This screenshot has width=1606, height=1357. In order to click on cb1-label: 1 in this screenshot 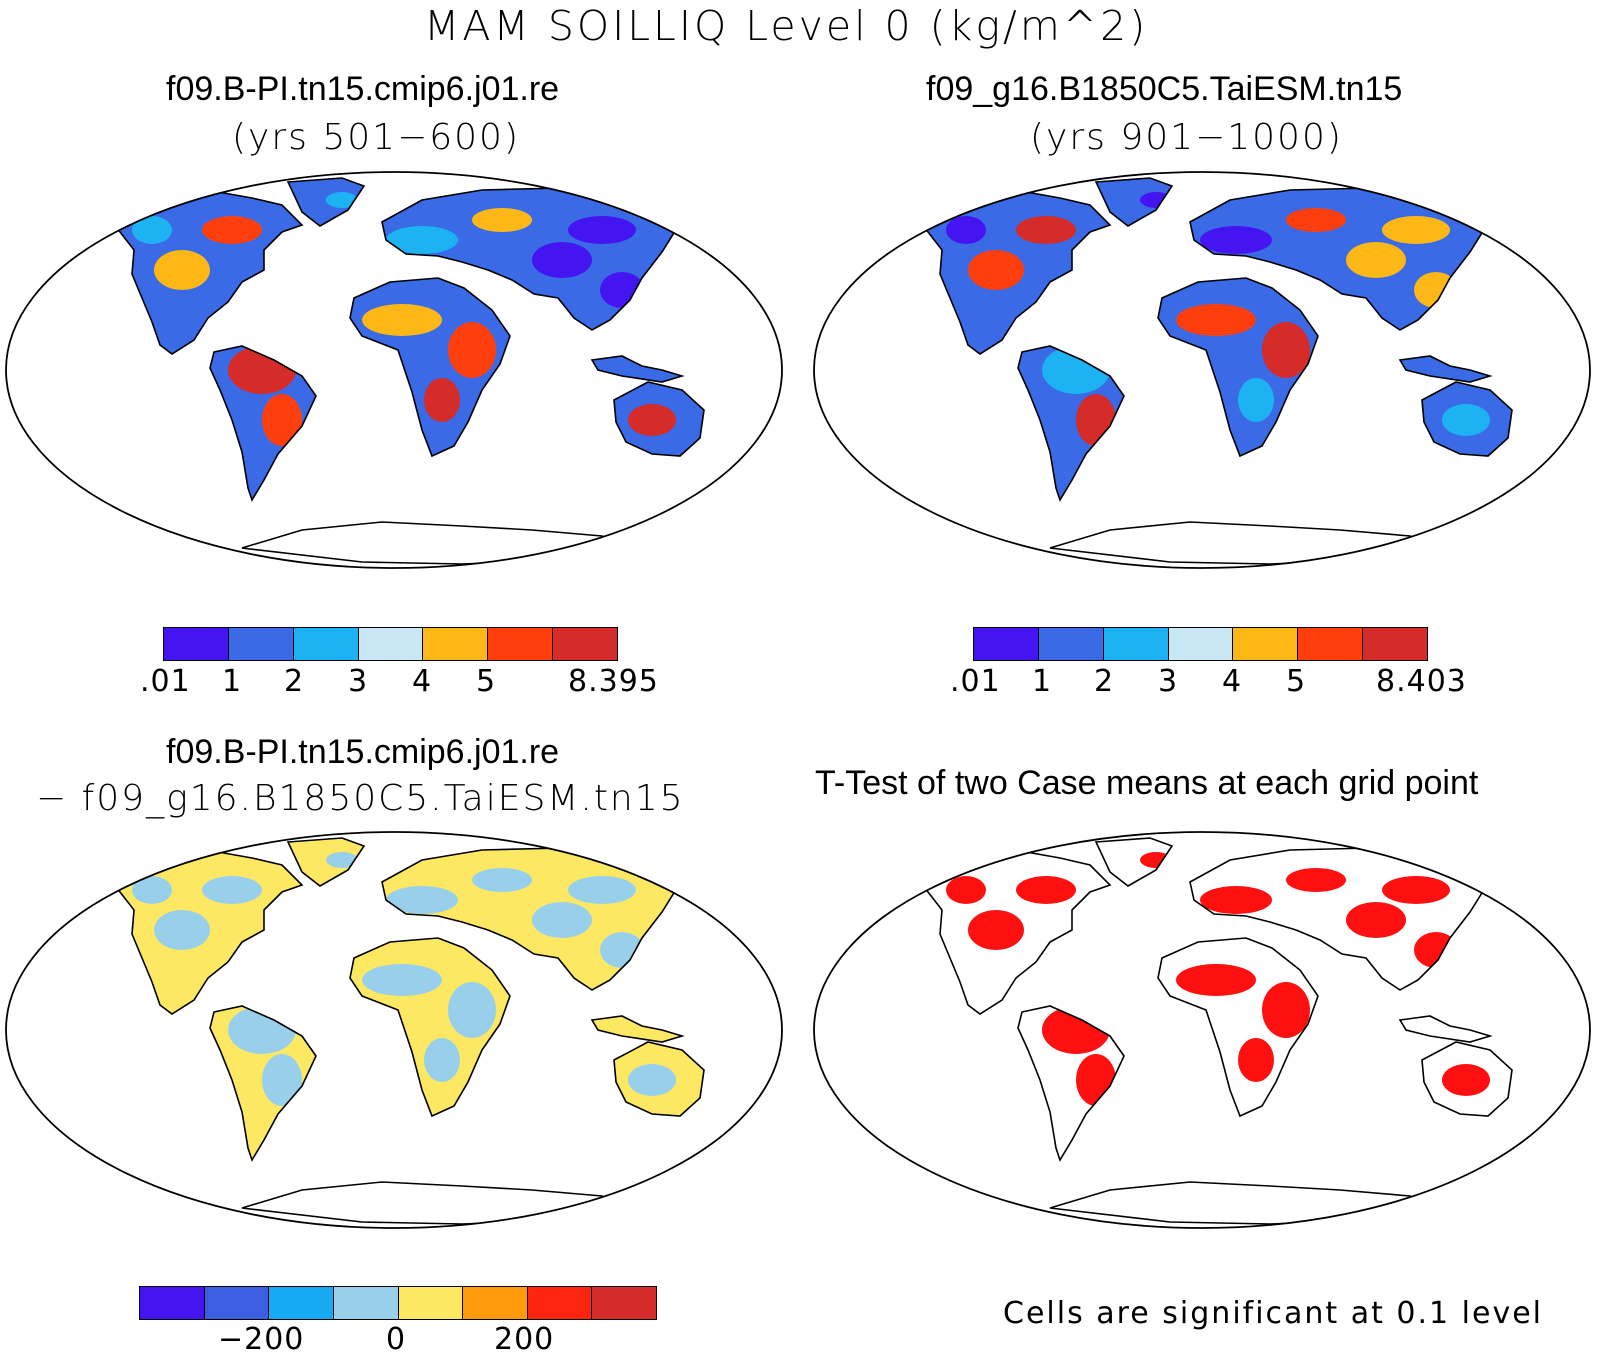, I will do `click(232, 681)`.